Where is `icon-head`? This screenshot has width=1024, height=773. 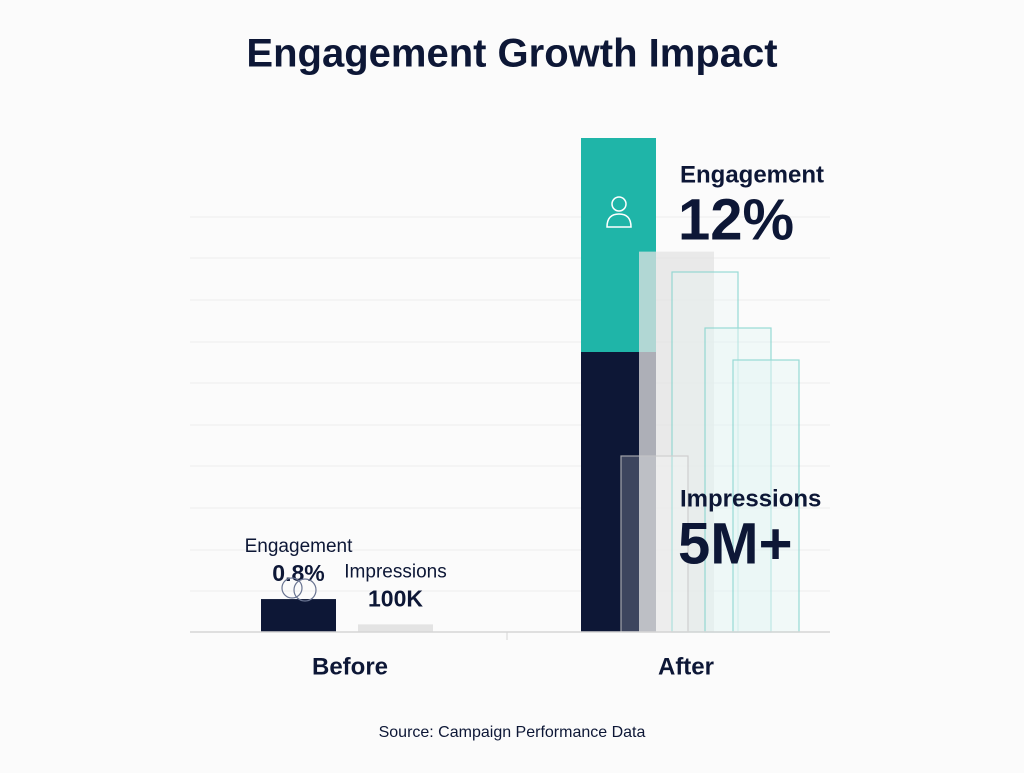
icon-head is located at coordinates (619, 204).